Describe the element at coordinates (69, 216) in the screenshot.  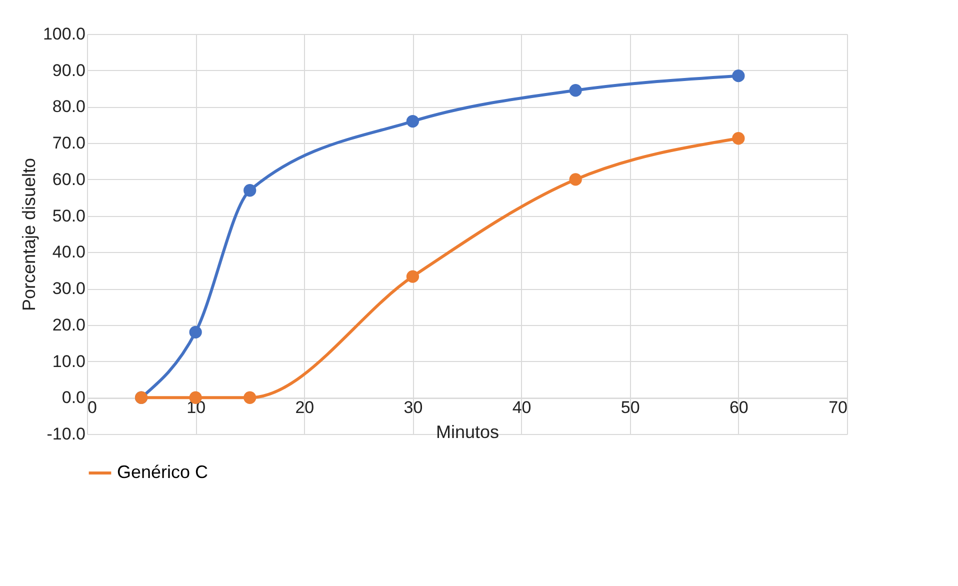
I see `y-tick-label: 50.0` at that location.